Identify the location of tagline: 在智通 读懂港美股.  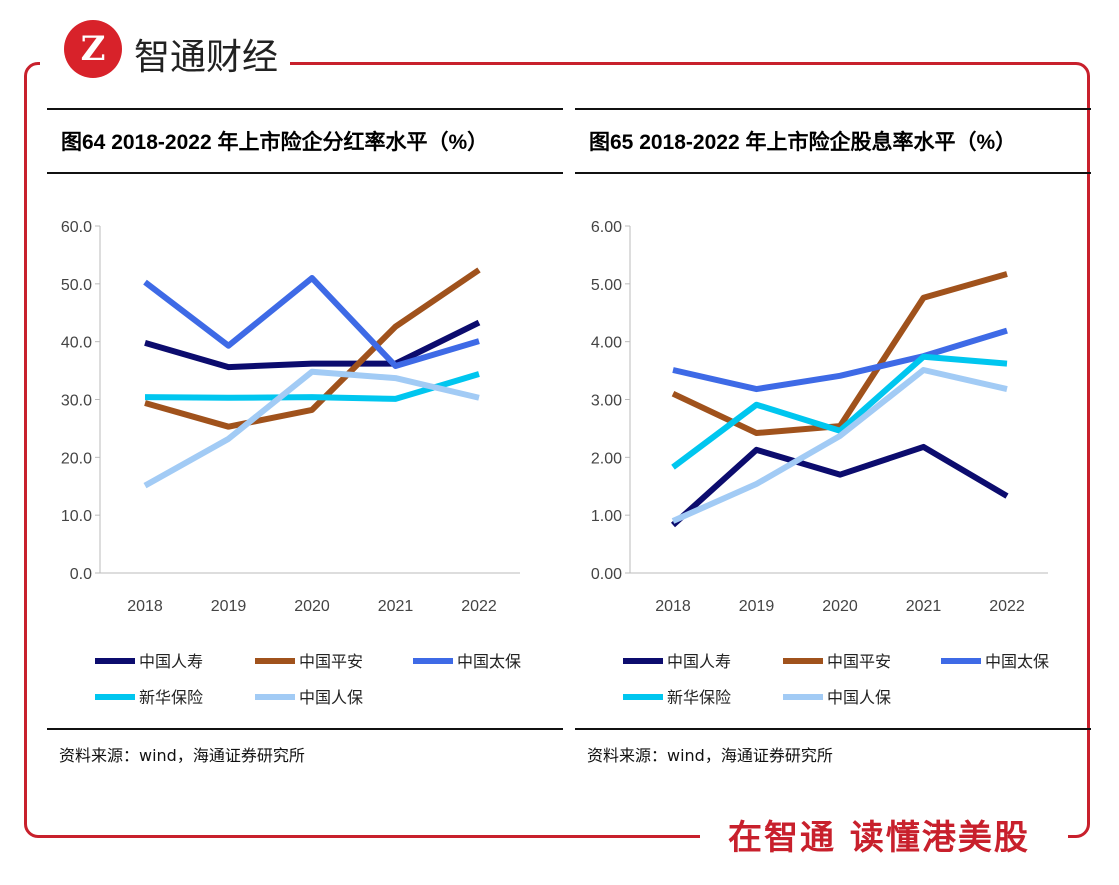
(879, 838).